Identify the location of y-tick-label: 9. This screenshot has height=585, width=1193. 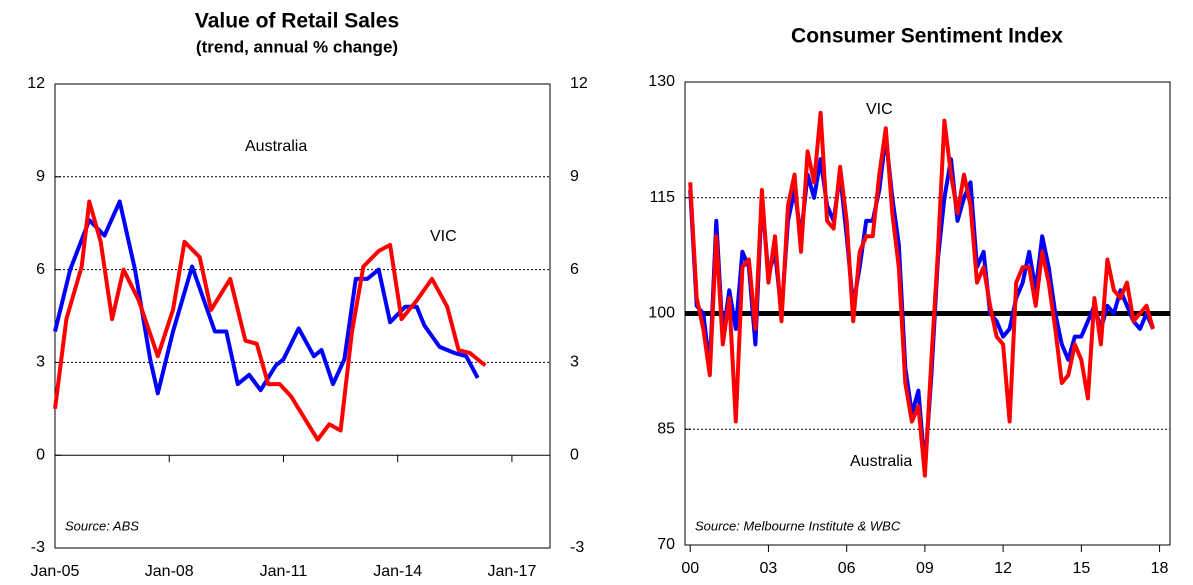
(40, 176).